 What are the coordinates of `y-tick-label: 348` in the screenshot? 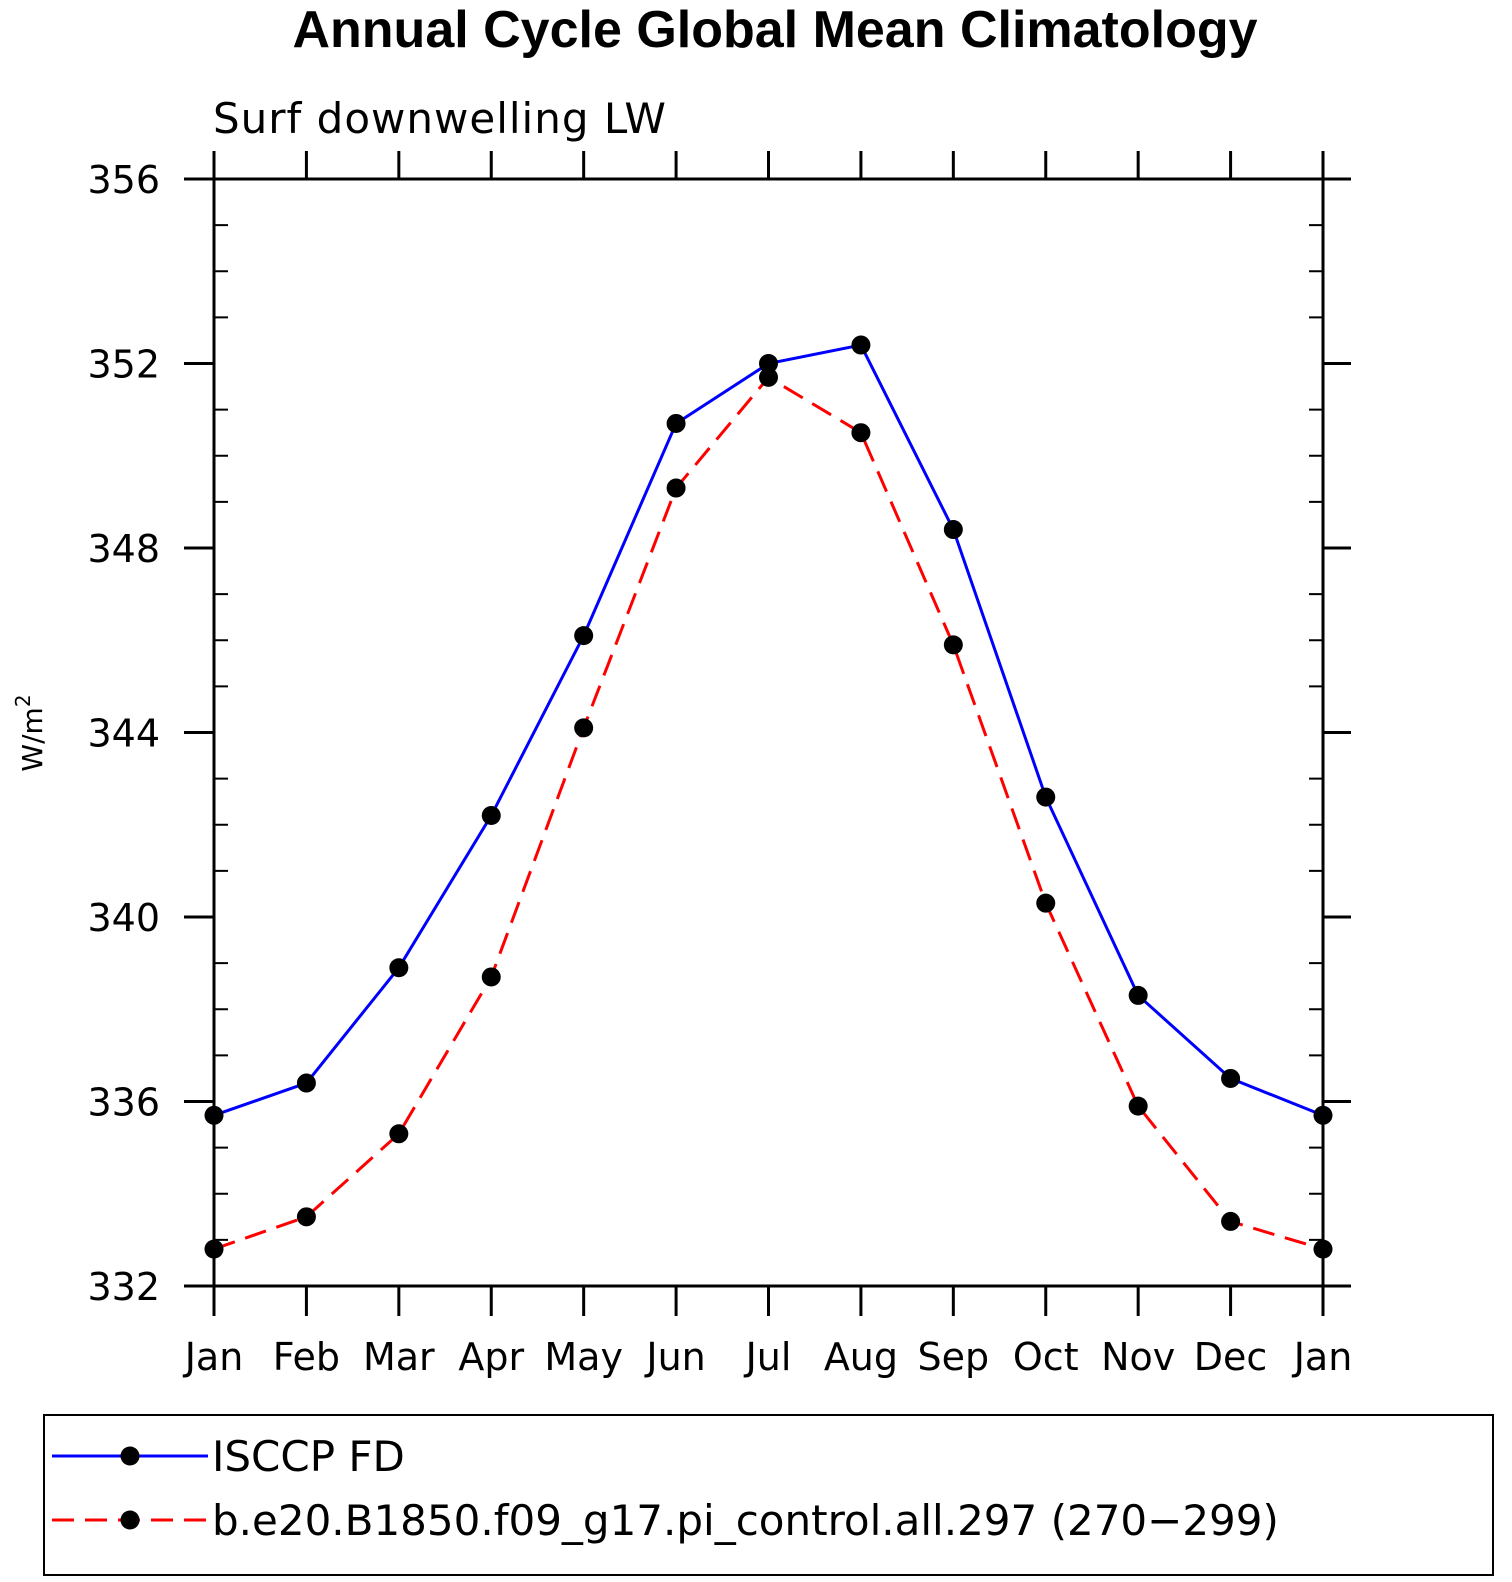 It's located at (123, 549).